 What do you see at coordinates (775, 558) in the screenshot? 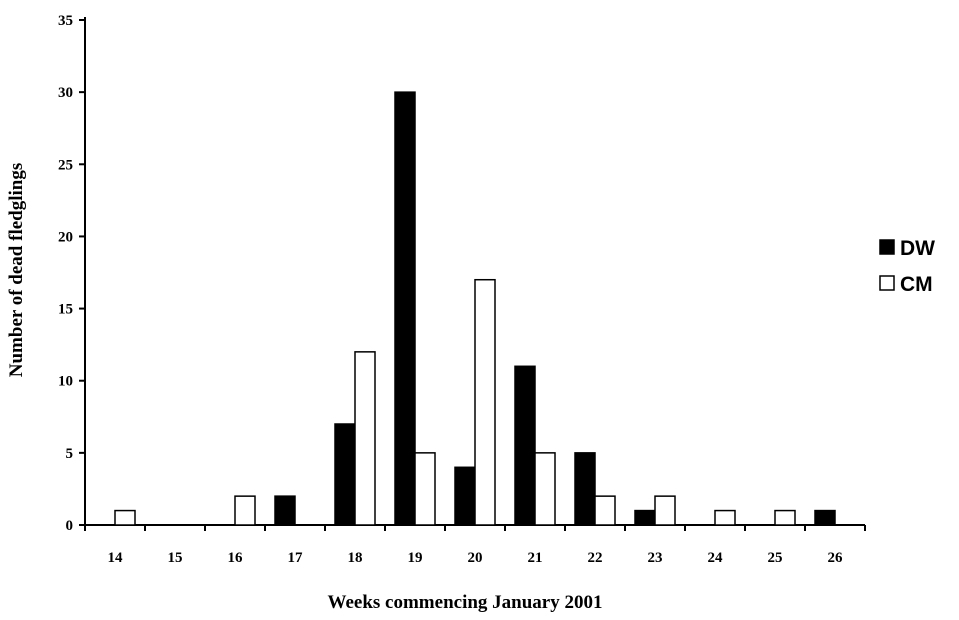
I see `x-tick-label: 25` at bounding box center [775, 558].